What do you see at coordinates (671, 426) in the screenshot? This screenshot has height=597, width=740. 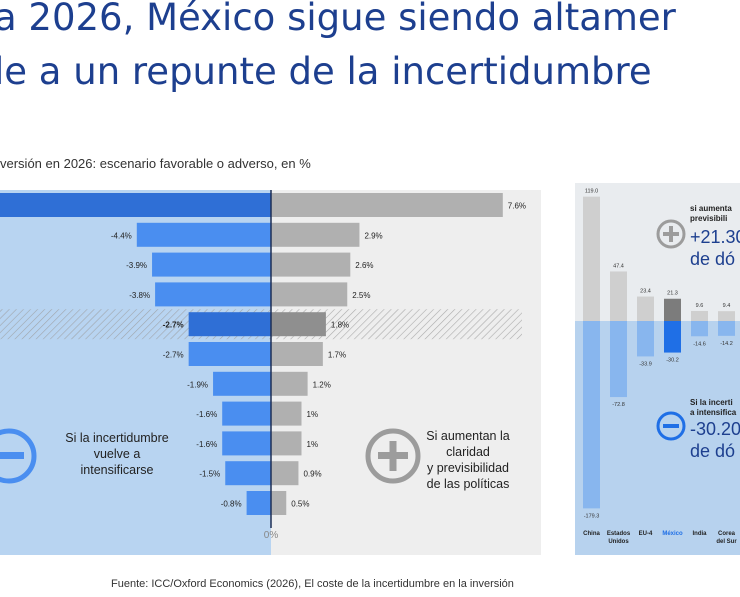 I see `small-minus-icon-bar` at bounding box center [671, 426].